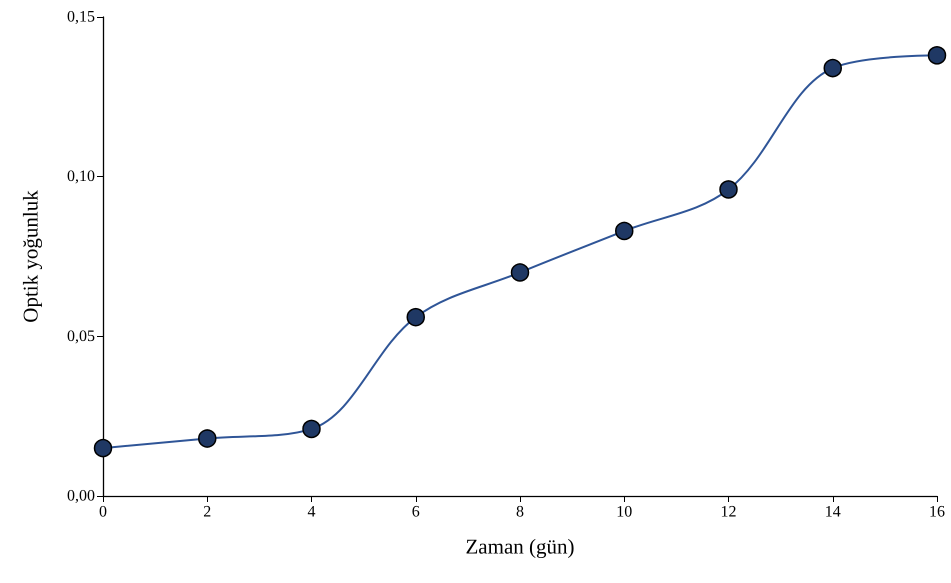  What do you see at coordinates (81, 496) in the screenshot?
I see `y-tick-label: 0,00` at bounding box center [81, 496].